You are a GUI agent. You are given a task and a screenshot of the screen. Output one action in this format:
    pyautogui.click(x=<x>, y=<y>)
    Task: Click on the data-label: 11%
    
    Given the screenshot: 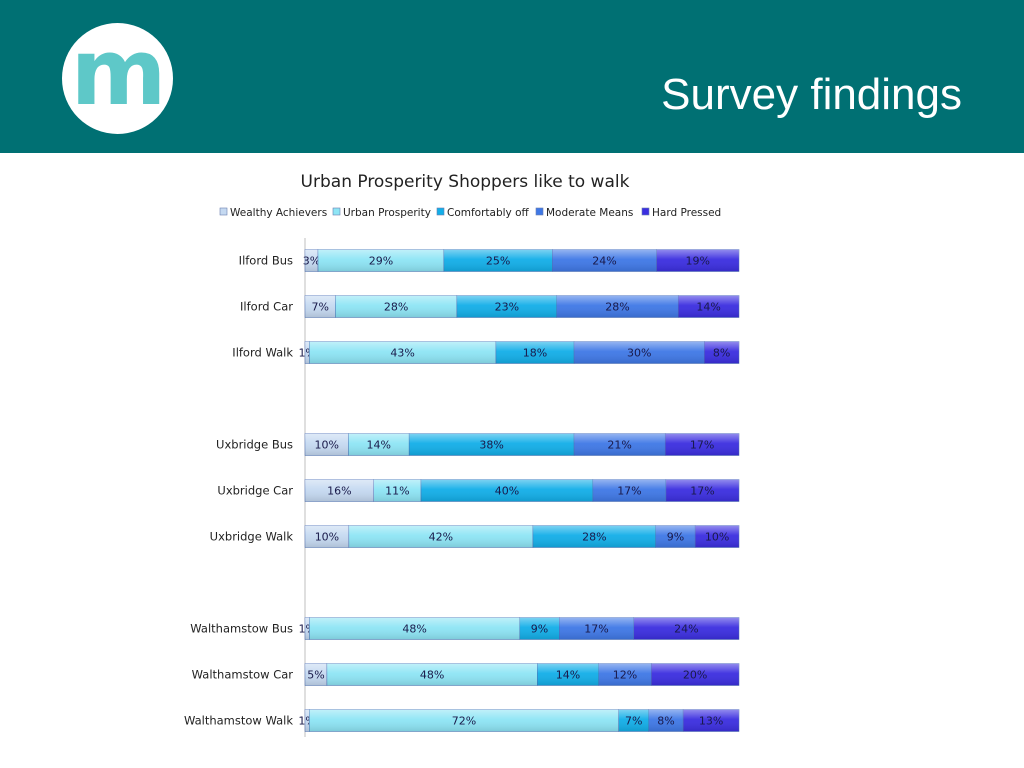 What is the action you would take?
    pyautogui.click(x=397, y=491)
    